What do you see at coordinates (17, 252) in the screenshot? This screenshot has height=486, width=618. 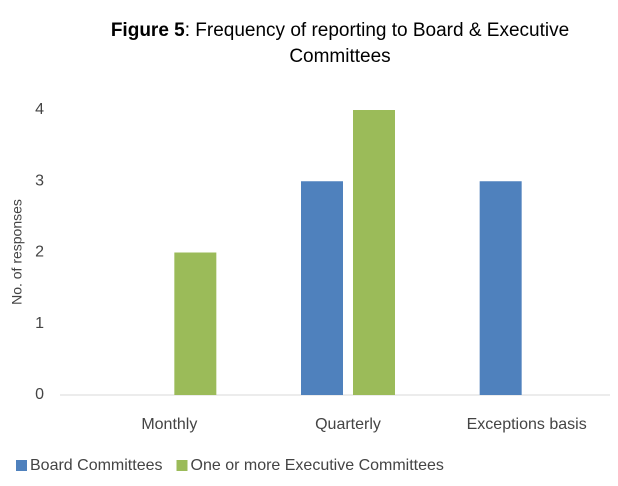 I see `y-axis-label: No. of responses` at bounding box center [17, 252].